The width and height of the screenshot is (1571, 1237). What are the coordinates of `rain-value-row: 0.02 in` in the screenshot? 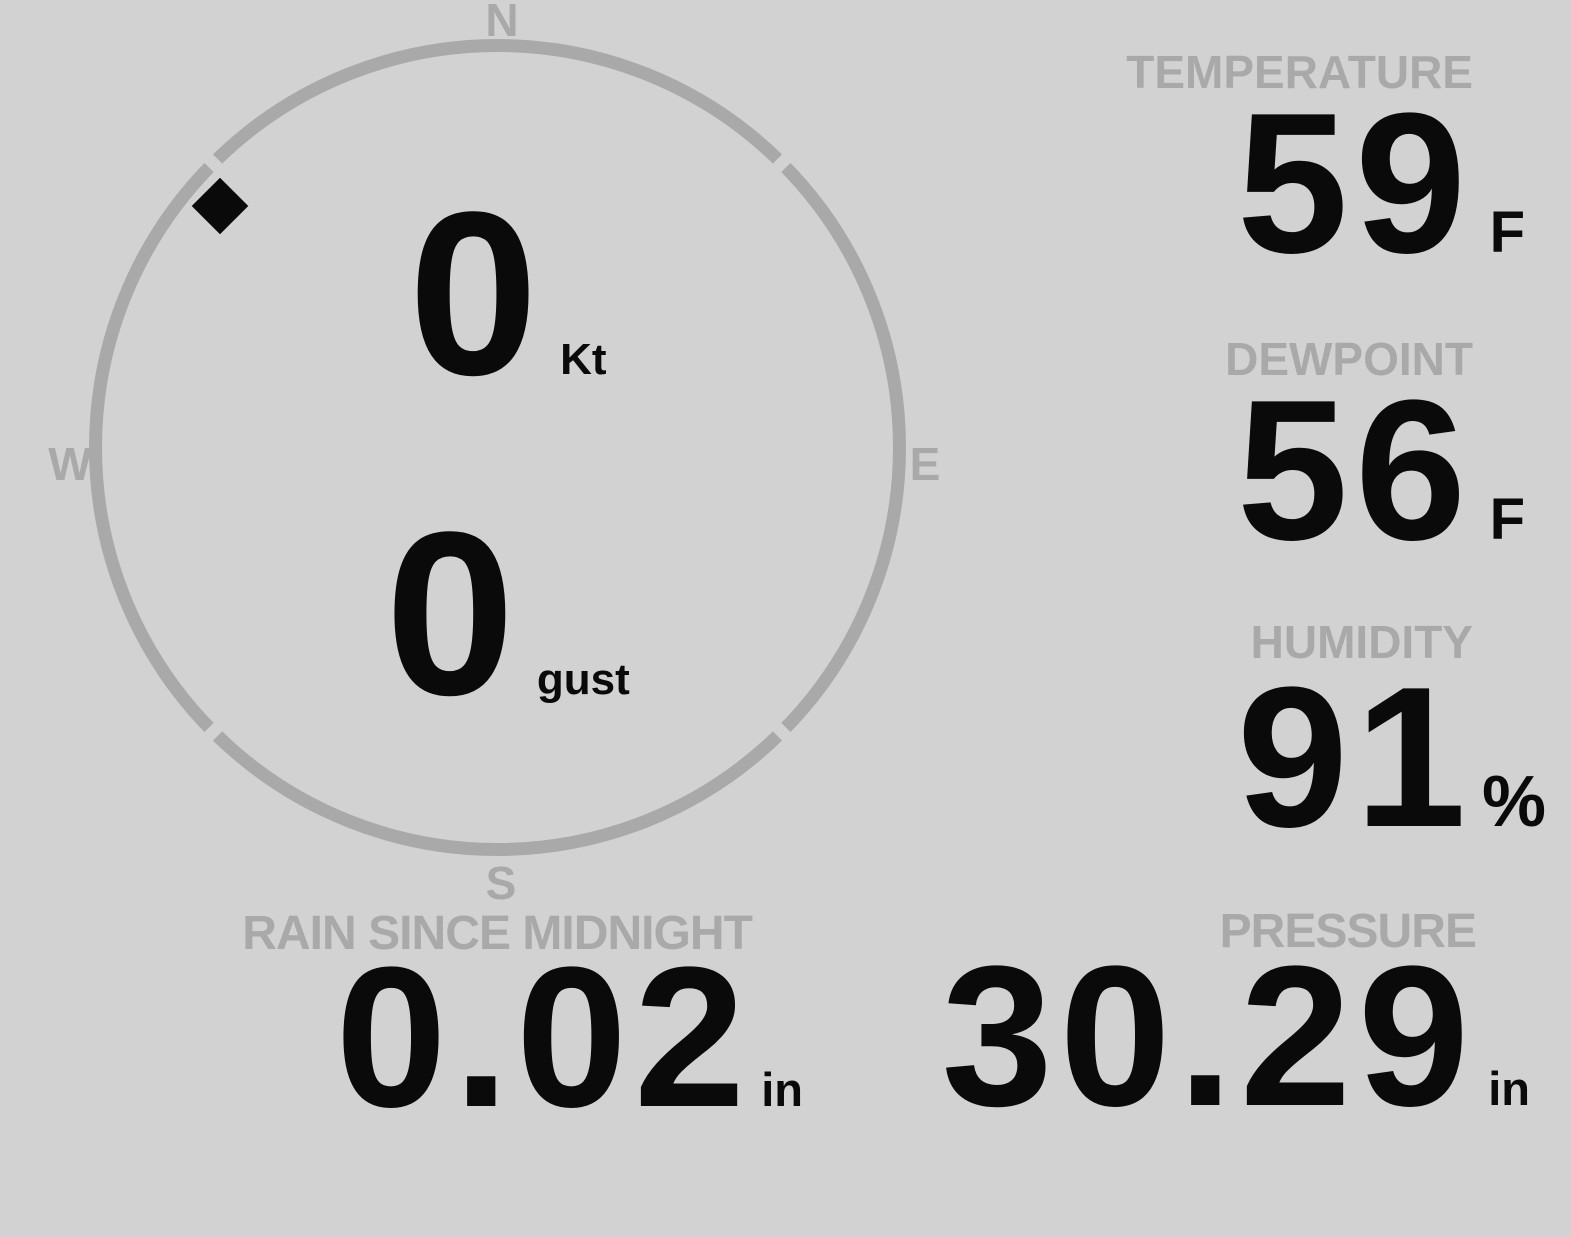 It's located at (569, 1038).